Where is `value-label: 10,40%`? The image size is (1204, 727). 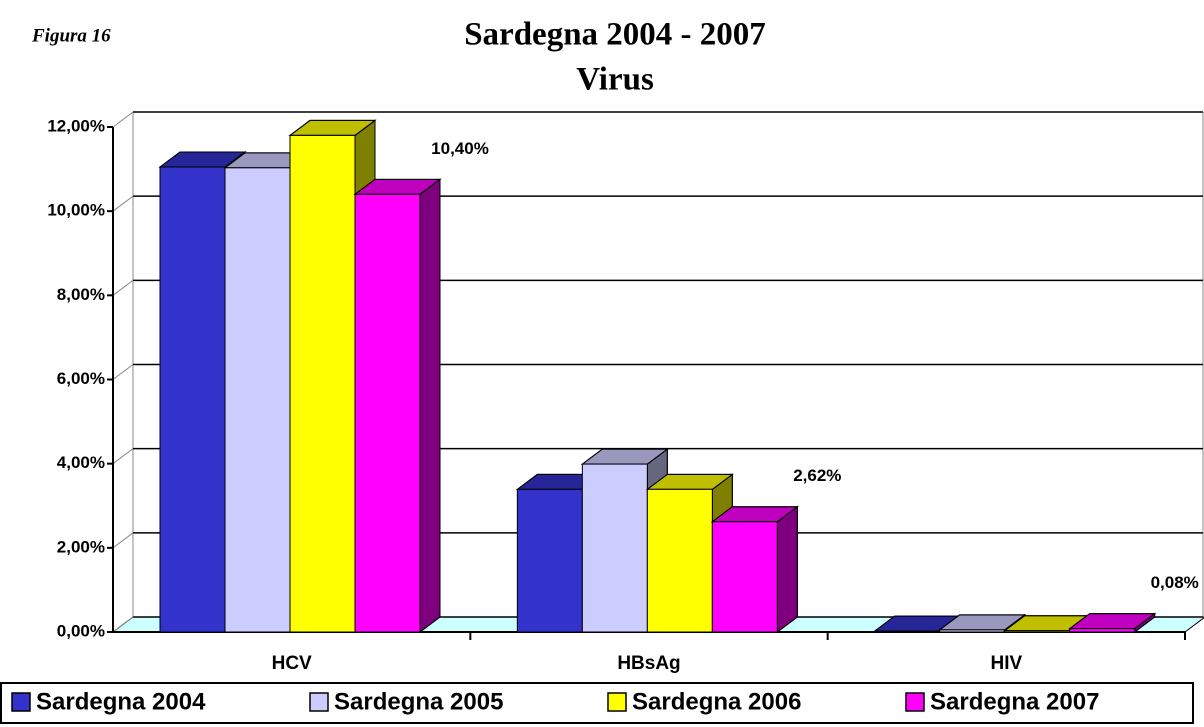 value-label: 10,40% is located at coordinates (460, 148).